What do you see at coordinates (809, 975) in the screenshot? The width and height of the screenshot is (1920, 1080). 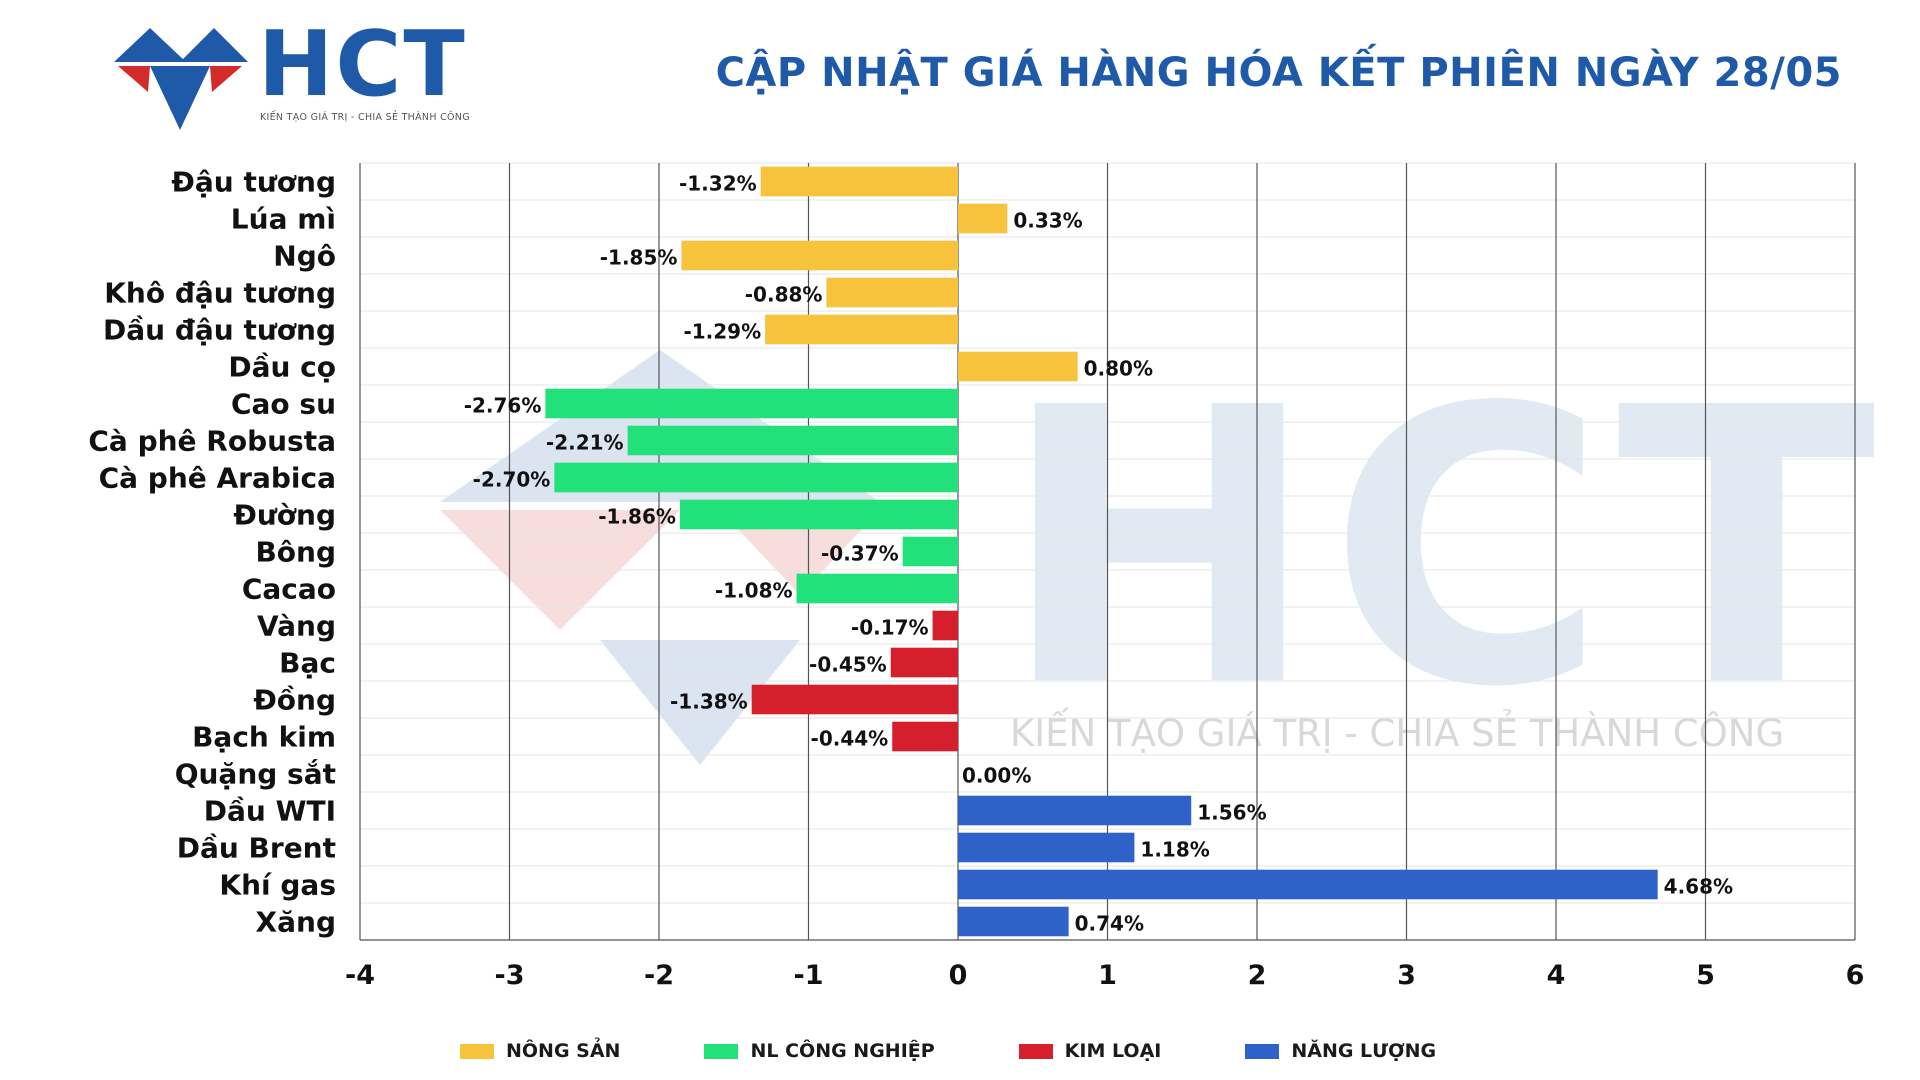 I see `x-tick-label: -1` at bounding box center [809, 975].